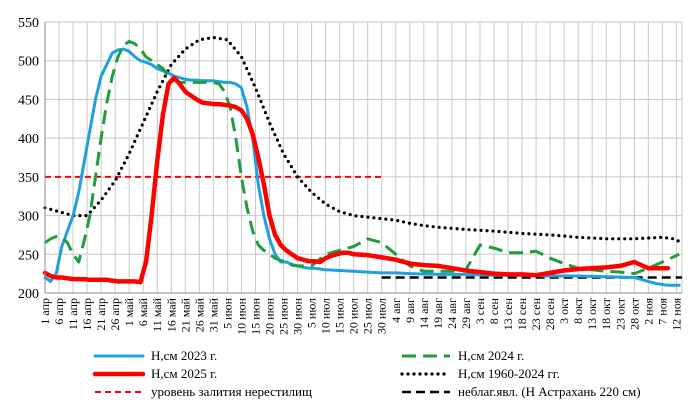 This screenshot has width=699, height=405. Describe the element at coordinates (28, 23) in the screenshot. I see `y-tick-label: 550` at that location.